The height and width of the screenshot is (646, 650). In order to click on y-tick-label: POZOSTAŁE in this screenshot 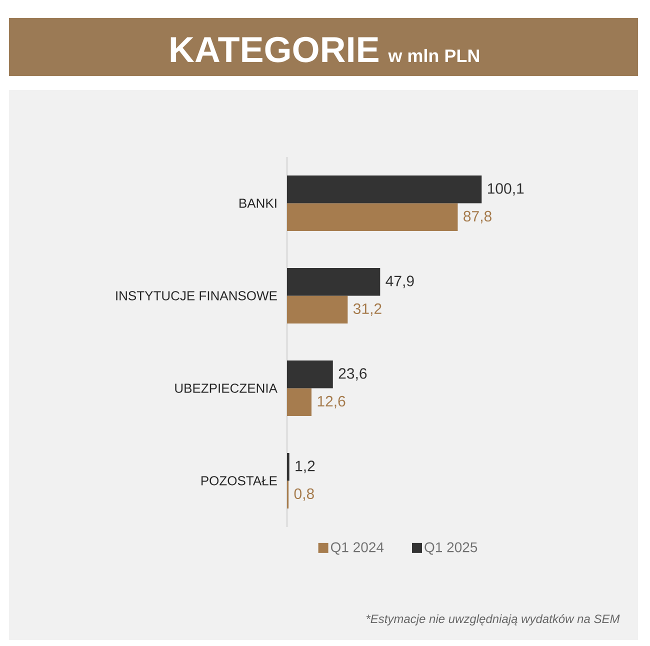, I will do `click(239, 481)`.